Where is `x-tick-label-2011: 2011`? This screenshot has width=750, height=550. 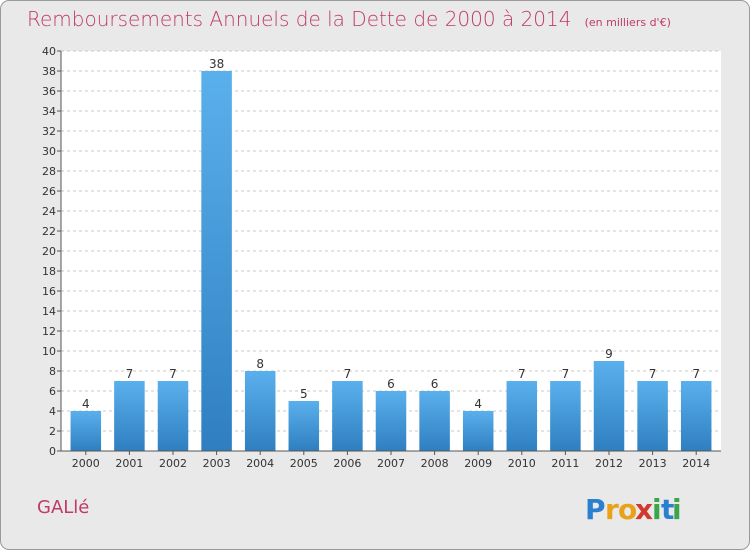
x-tick-label-2011: 2011 is located at coordinates (565, 463).